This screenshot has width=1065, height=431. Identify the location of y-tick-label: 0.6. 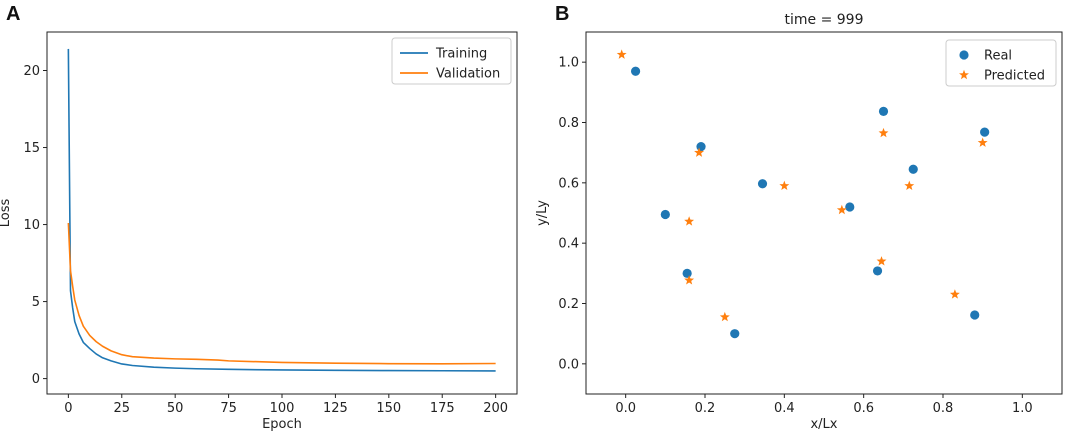
(568, 183).